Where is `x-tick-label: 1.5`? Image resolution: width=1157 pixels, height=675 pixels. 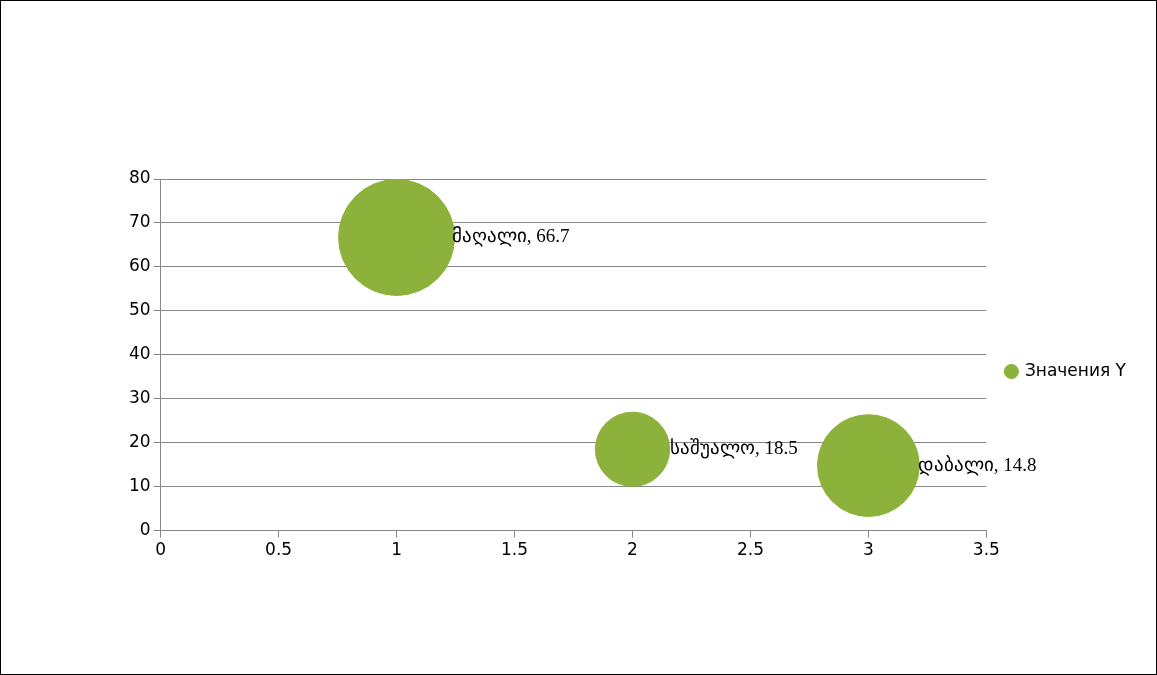
x-tick-label: 1.5 is located at coordinates (515, 549).